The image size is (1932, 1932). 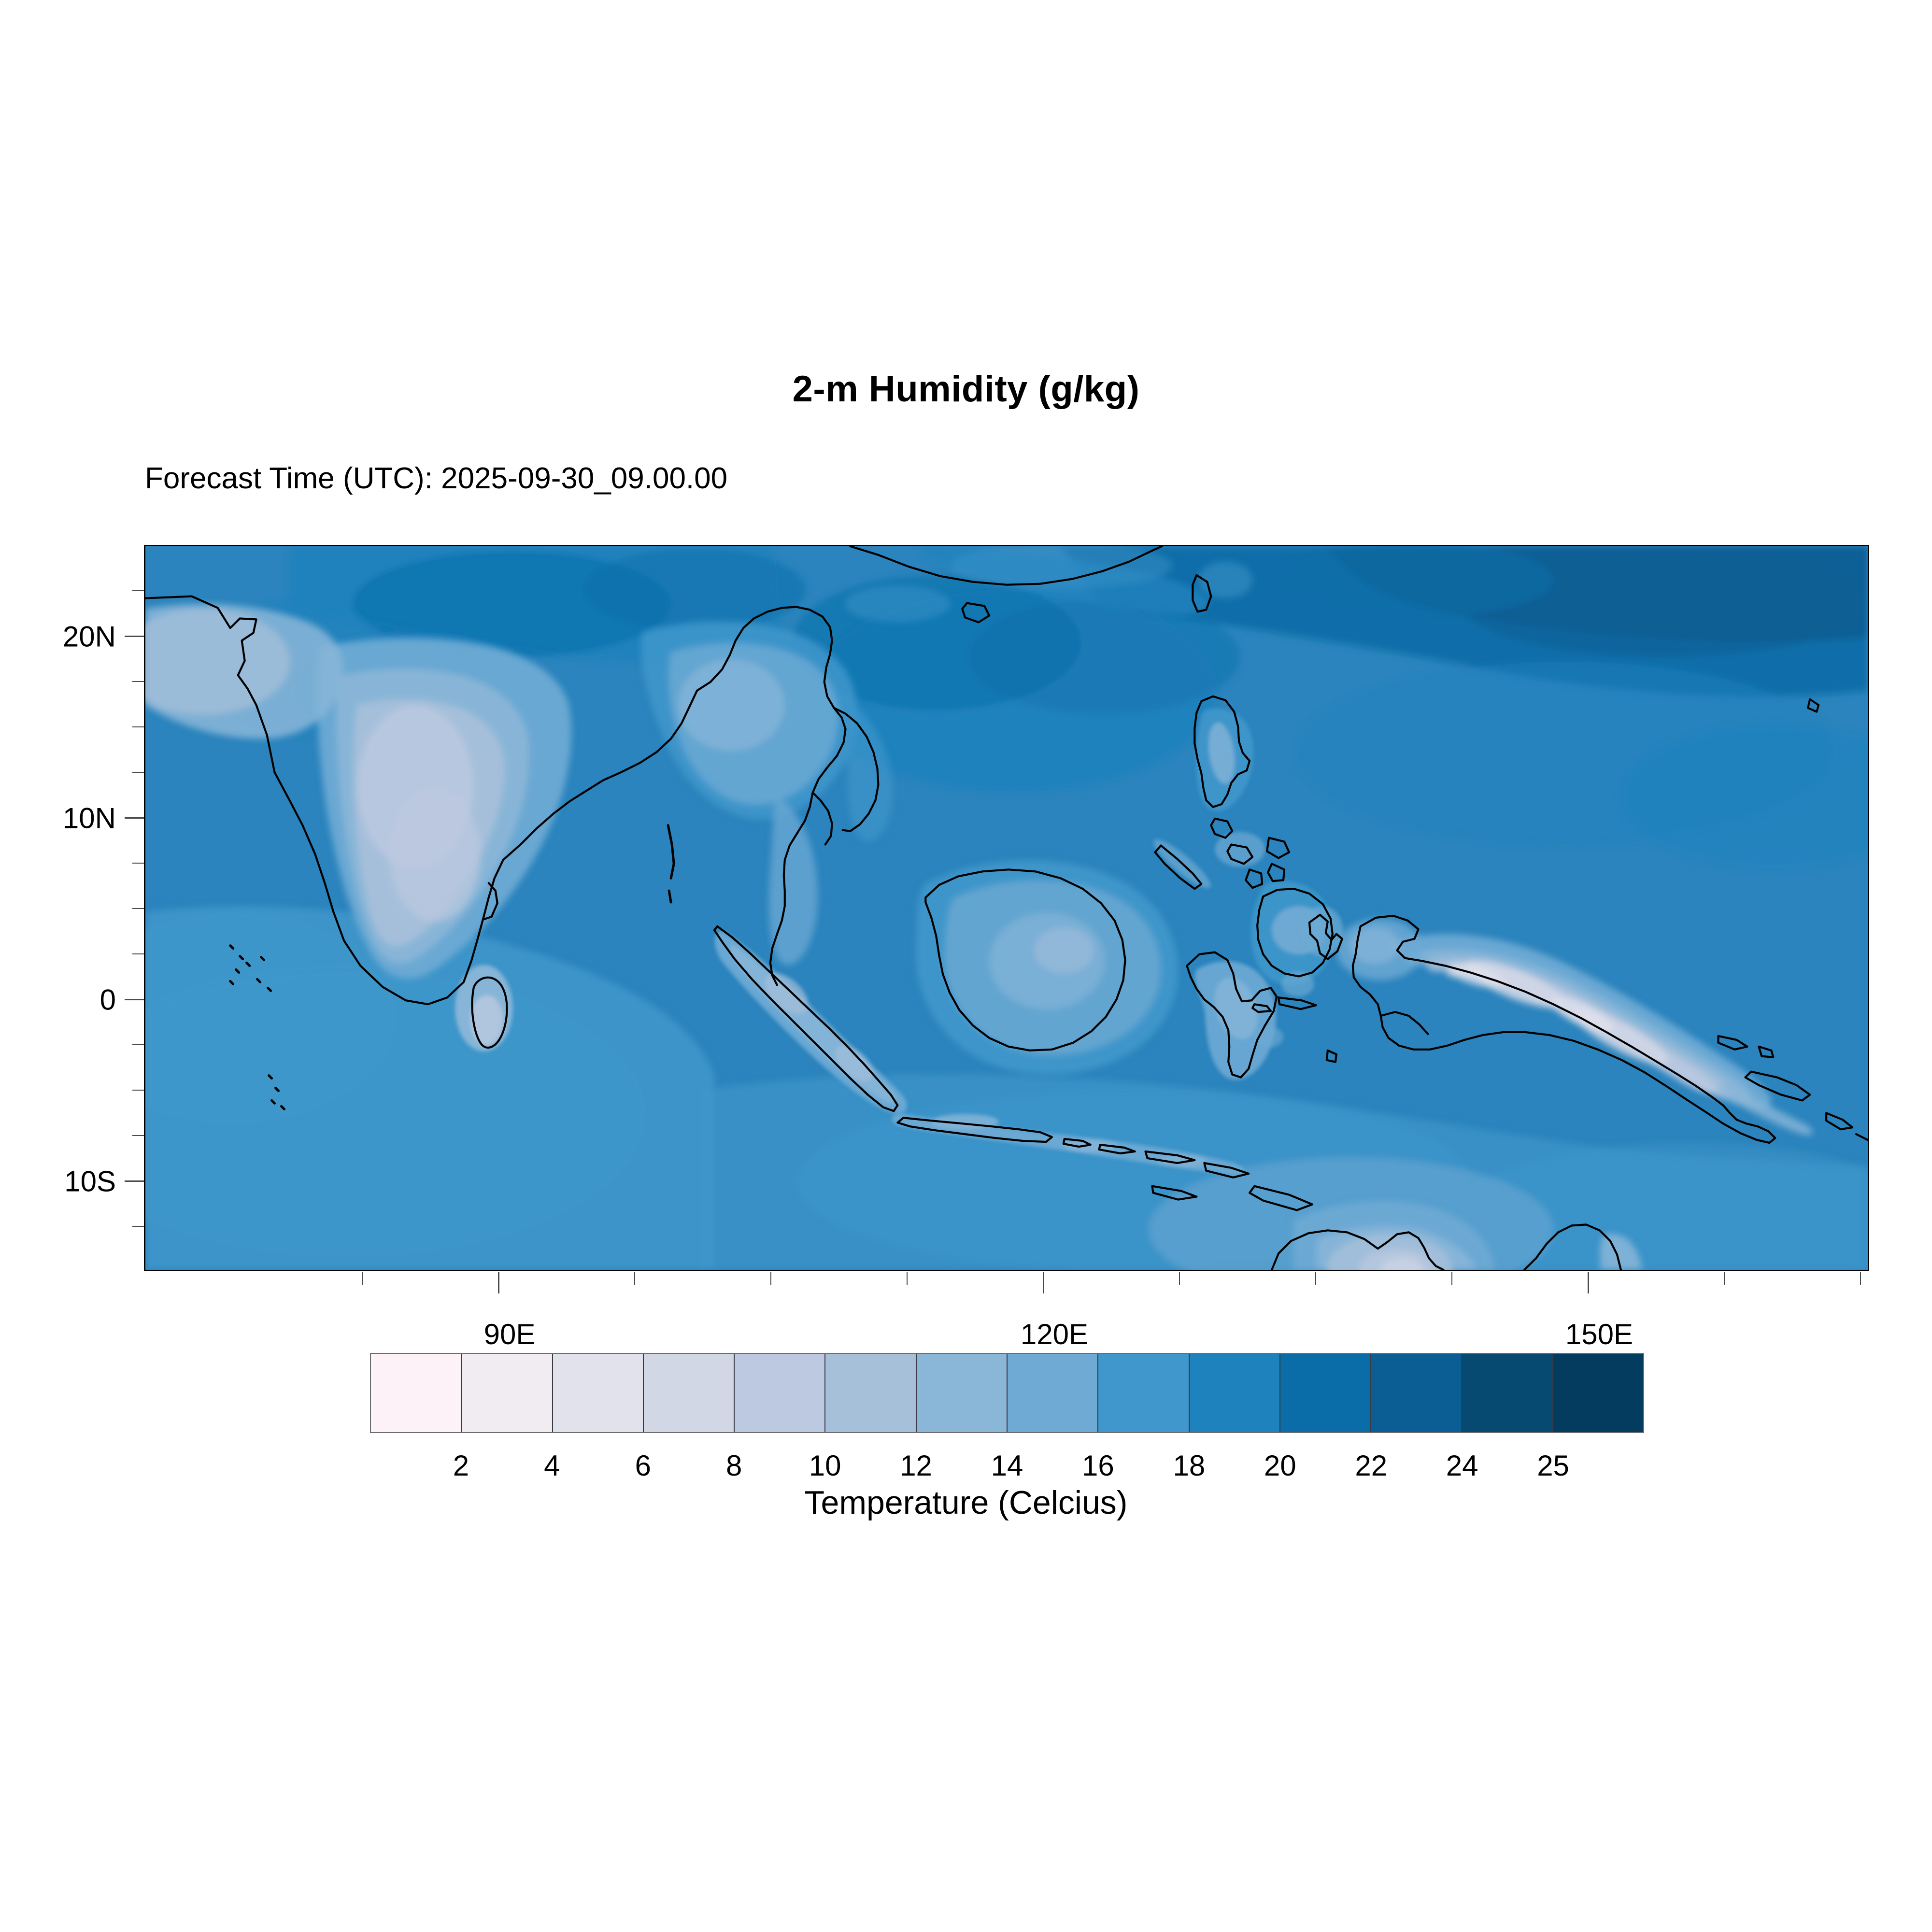 What do you see at coordinates (134, 818) in the screenshot?
I see `lat-tick-10N` at bounding box center [134, 818].